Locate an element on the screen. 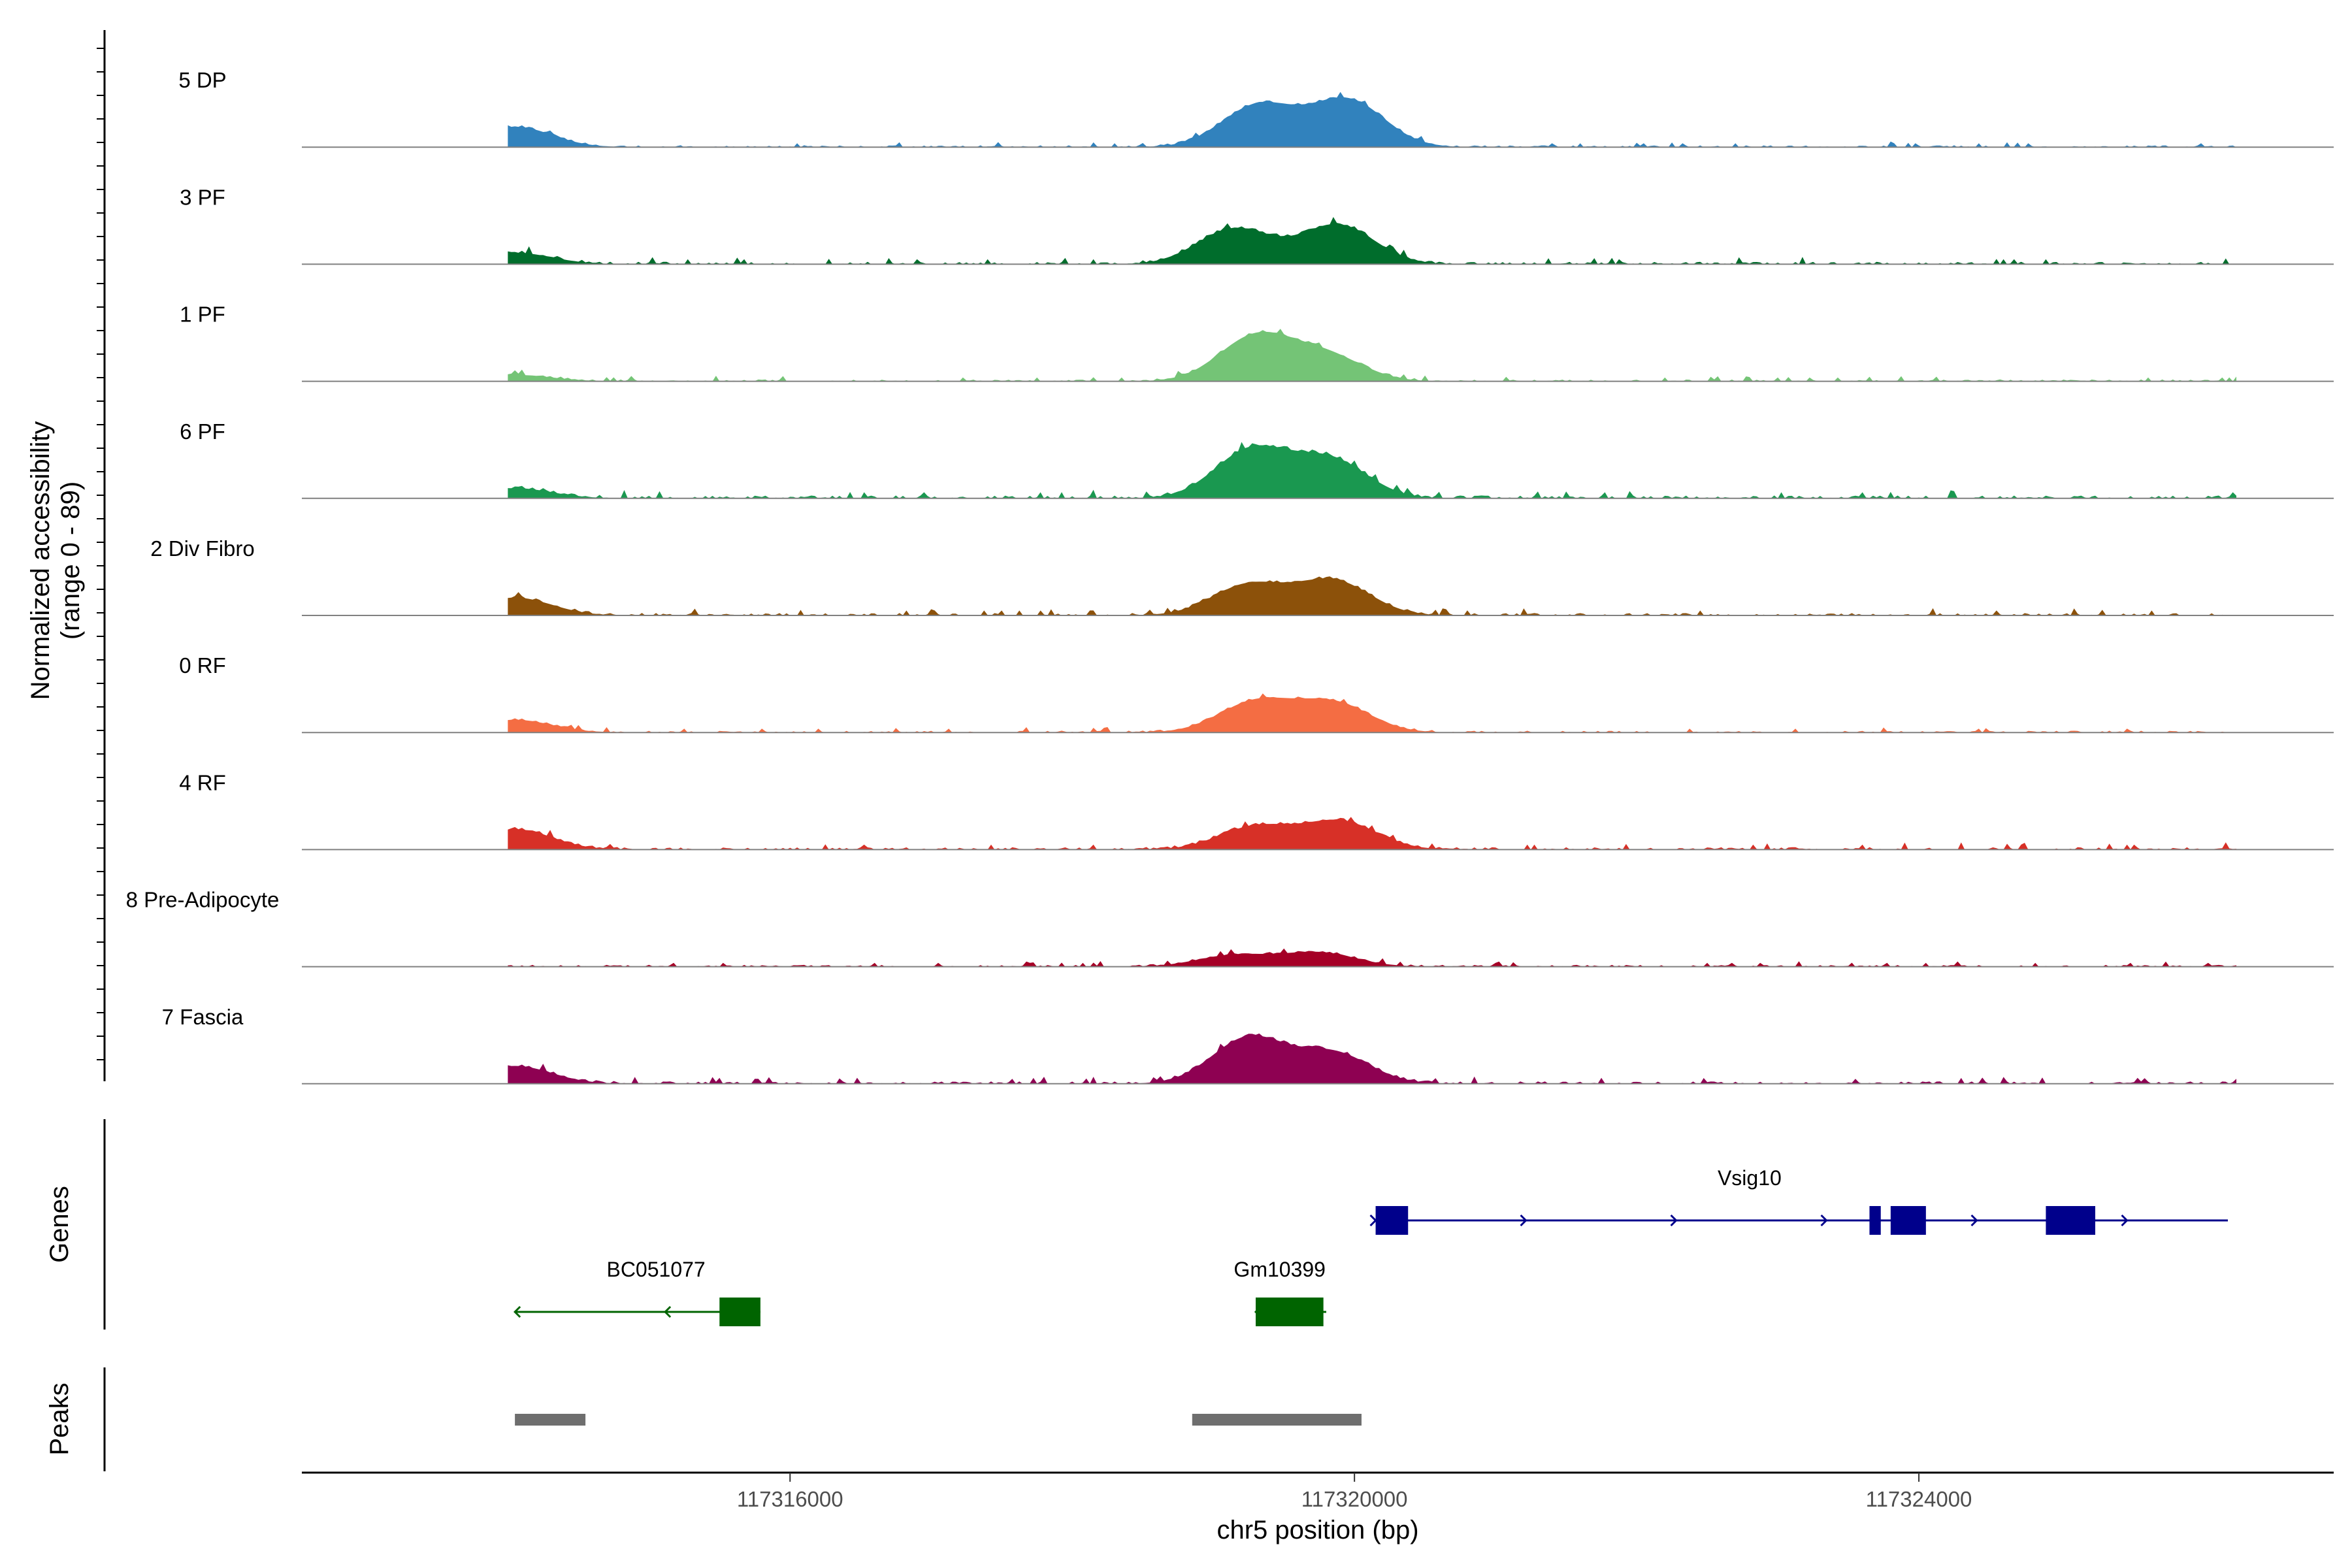 The height and width of the screenshot is (1568, 2352). track-label-7-fascia: 7 Fascia is located at coordinates (203, 1017).